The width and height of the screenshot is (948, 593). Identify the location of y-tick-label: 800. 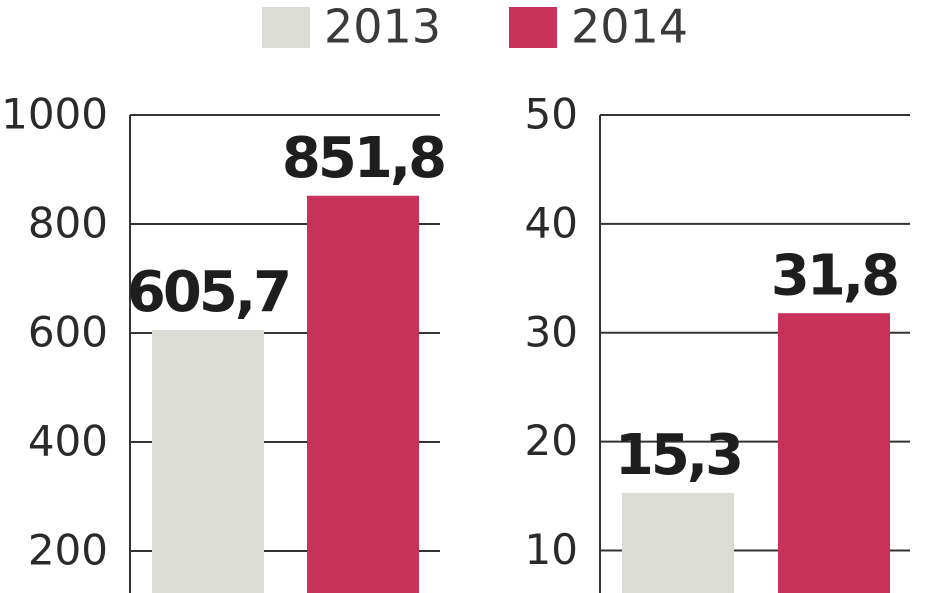
(68, 223).